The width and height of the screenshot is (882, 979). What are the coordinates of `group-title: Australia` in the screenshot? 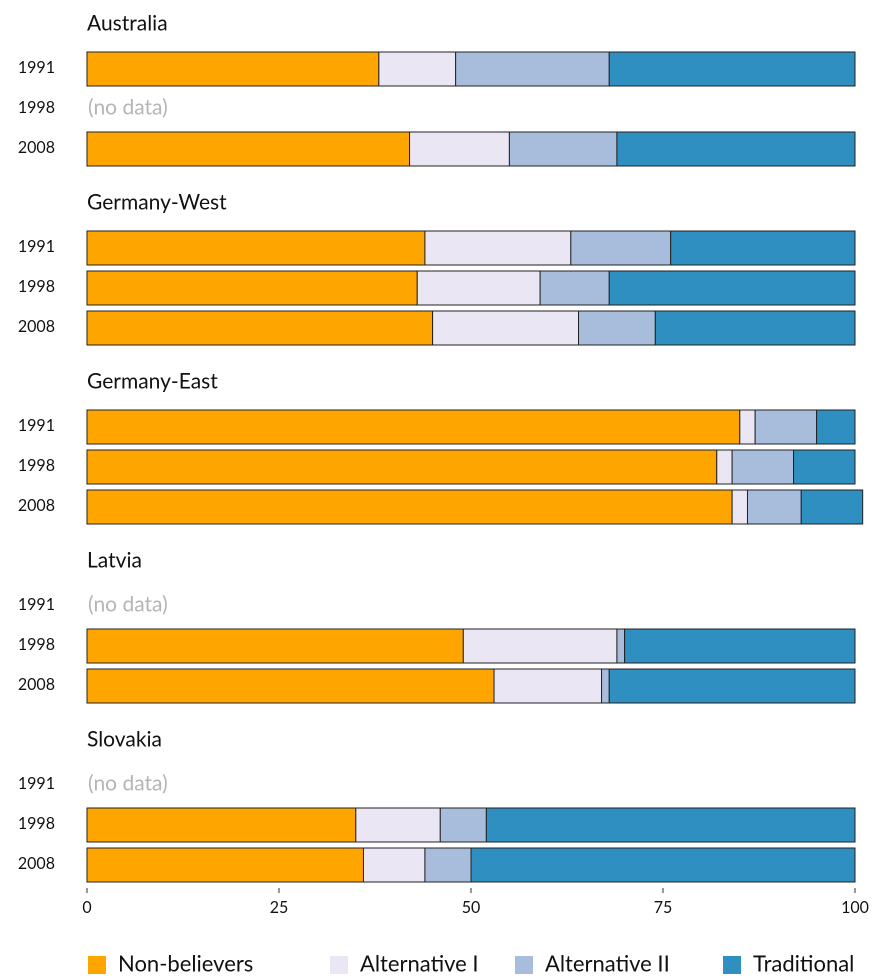 It's located at (127, 22).